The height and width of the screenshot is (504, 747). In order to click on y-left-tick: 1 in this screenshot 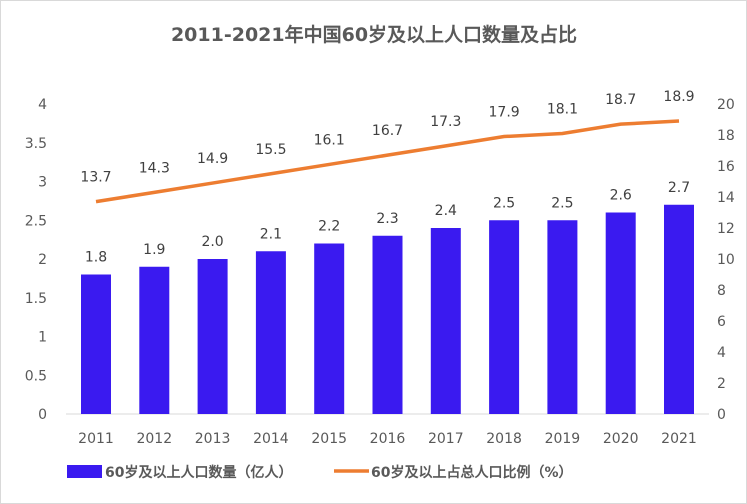, I will do `click(42, 338)`.